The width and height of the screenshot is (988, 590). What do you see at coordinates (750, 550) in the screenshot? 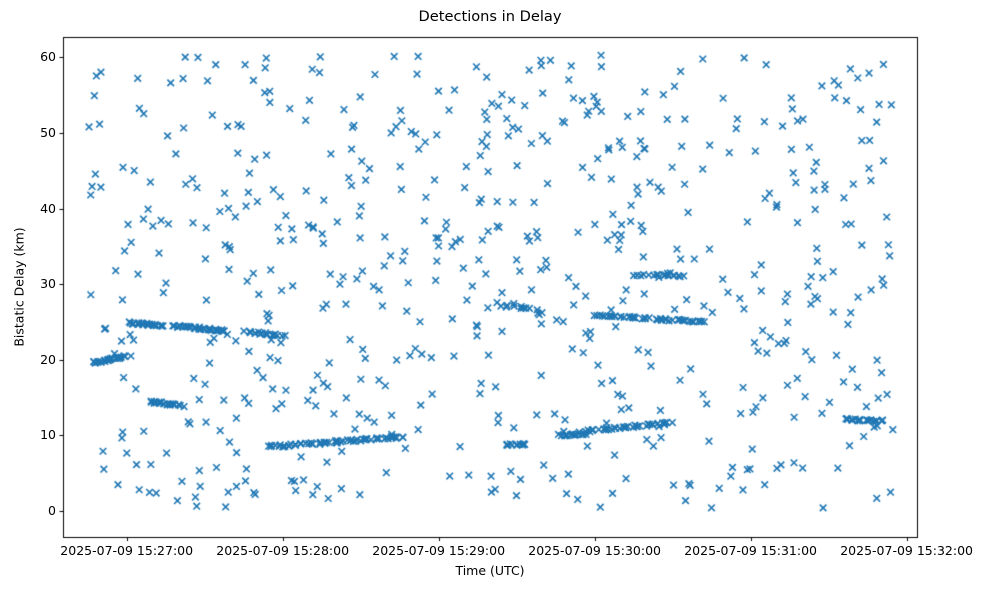
I see `x-tick-label: 2025-07-09 15:31:00` at bounding box center [750, 550].